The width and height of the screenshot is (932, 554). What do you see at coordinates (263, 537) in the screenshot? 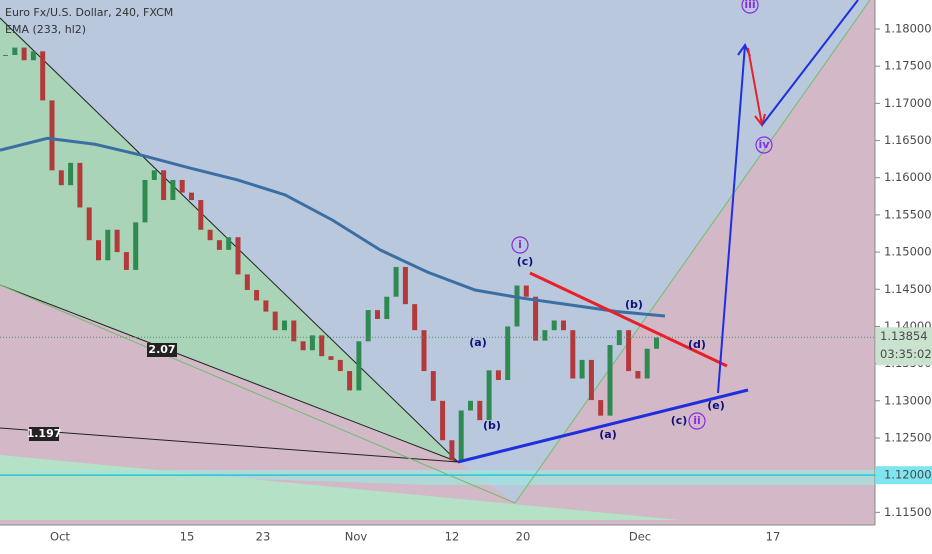
I see `x-tick-label: 23` at bounding box center [263, 537].